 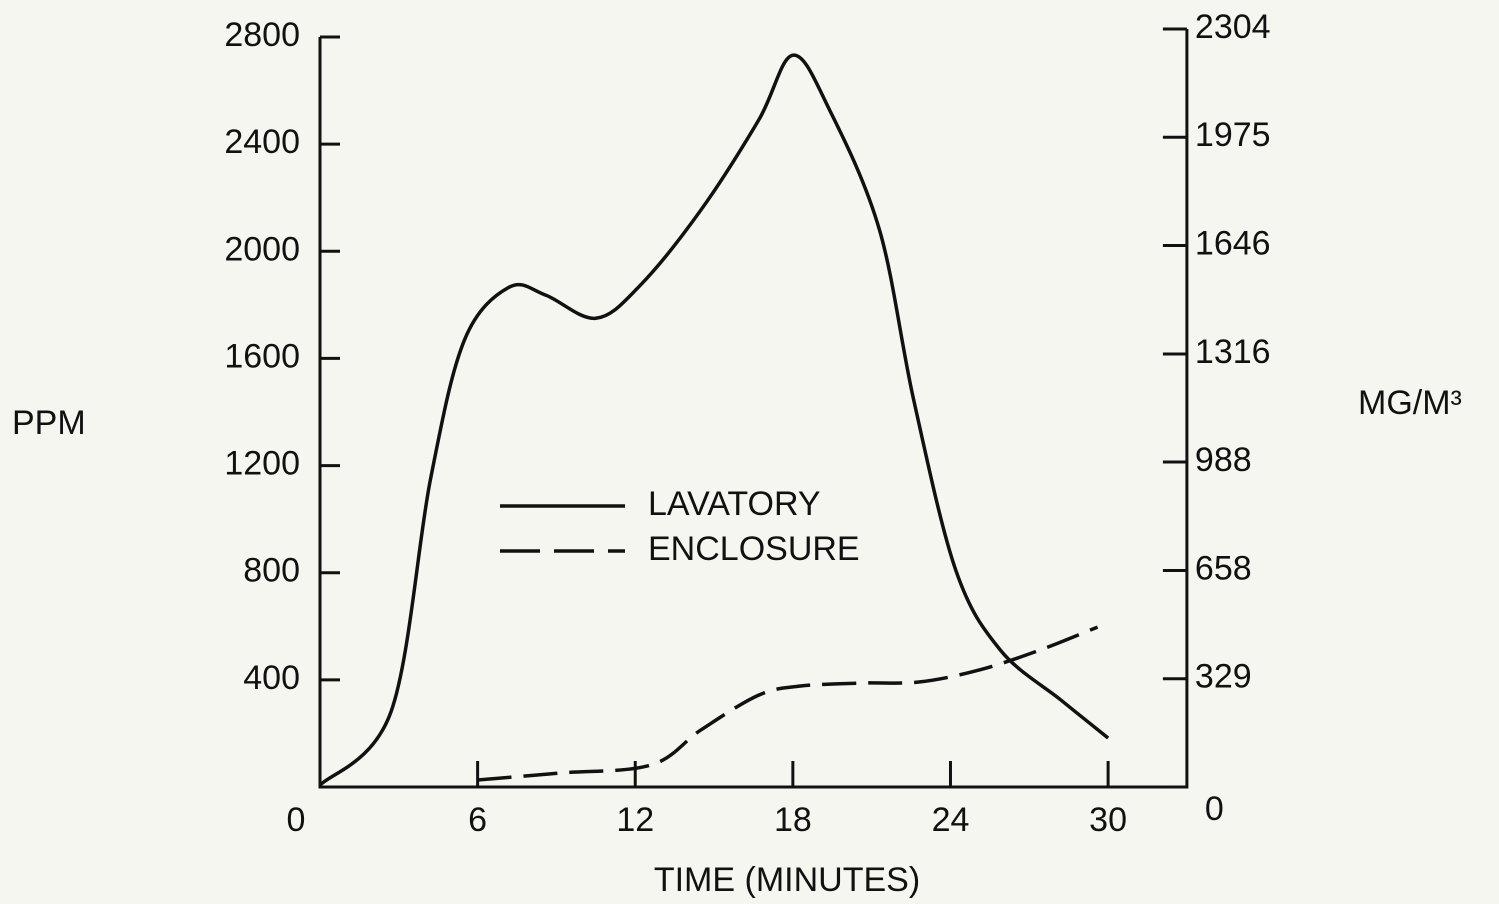 I want to click on y-tick-label: 1600, so click(x=262, y=356).